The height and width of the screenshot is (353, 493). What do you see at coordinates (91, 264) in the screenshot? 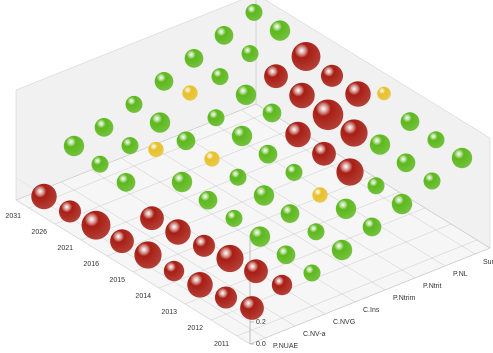
I see `x-tick-label: 2016` at bounding box center [91, 264].